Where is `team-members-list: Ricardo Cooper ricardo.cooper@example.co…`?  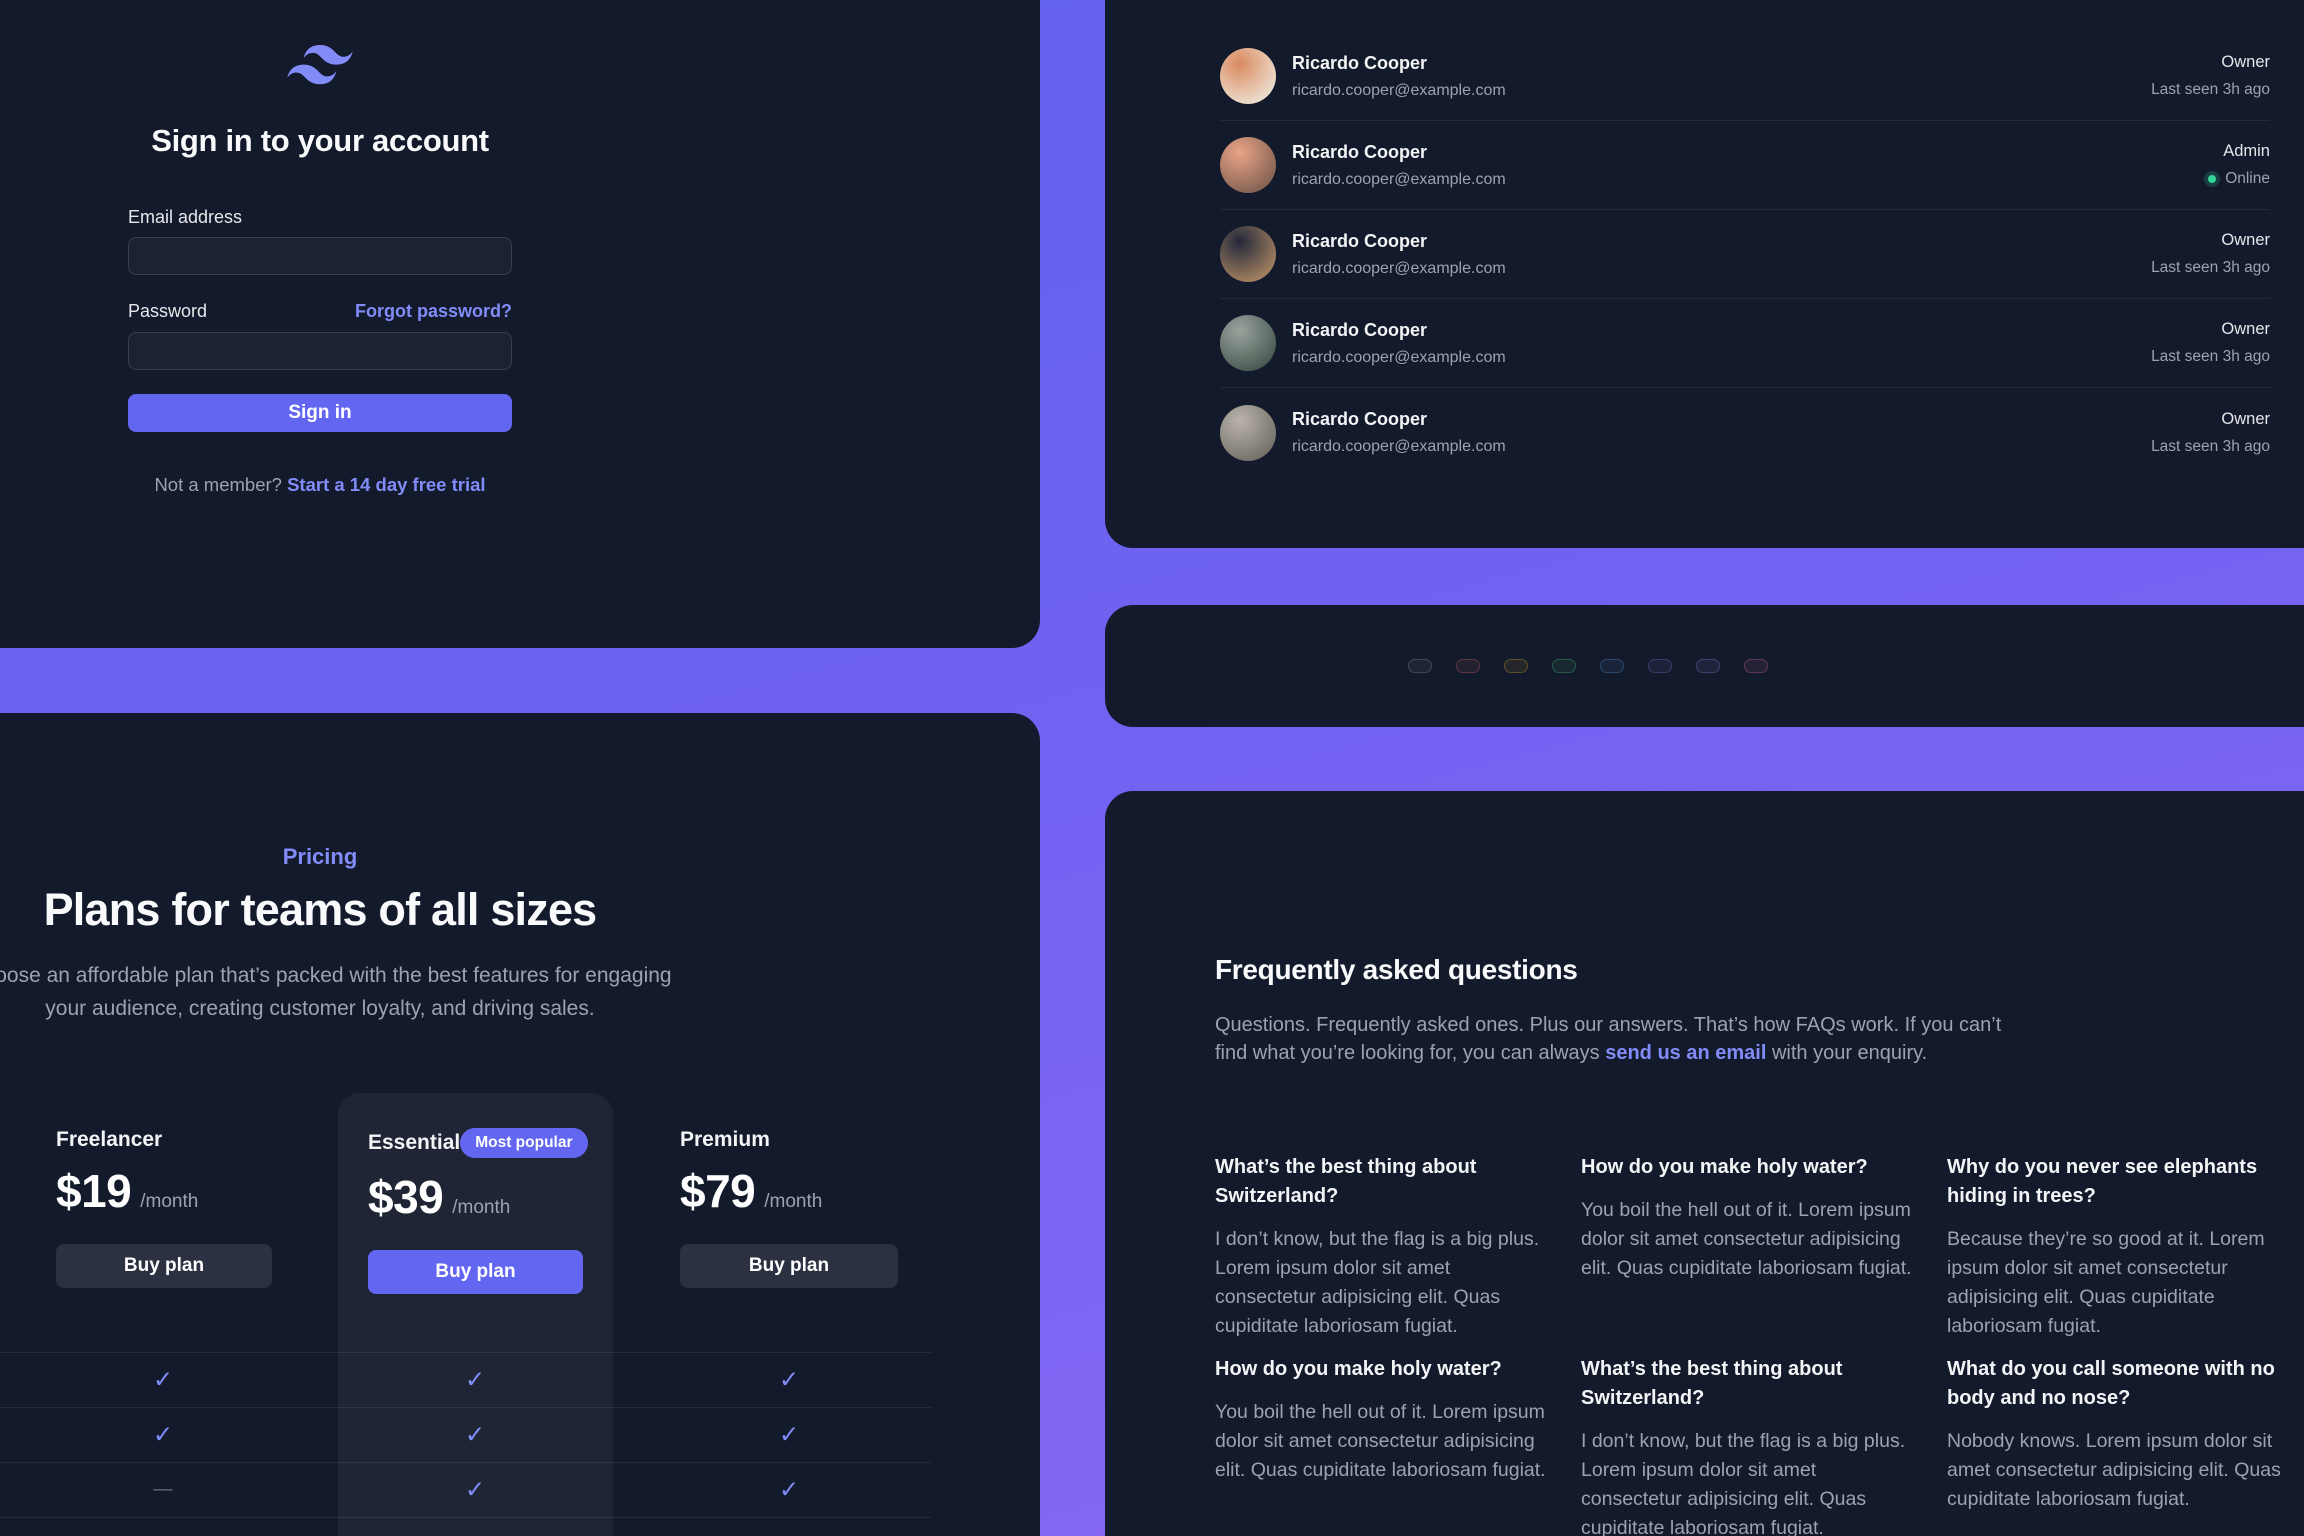 team-members-list: Ricardo Cooper ricardo.cooper@example.co… is located at coordinates (1745, 254).